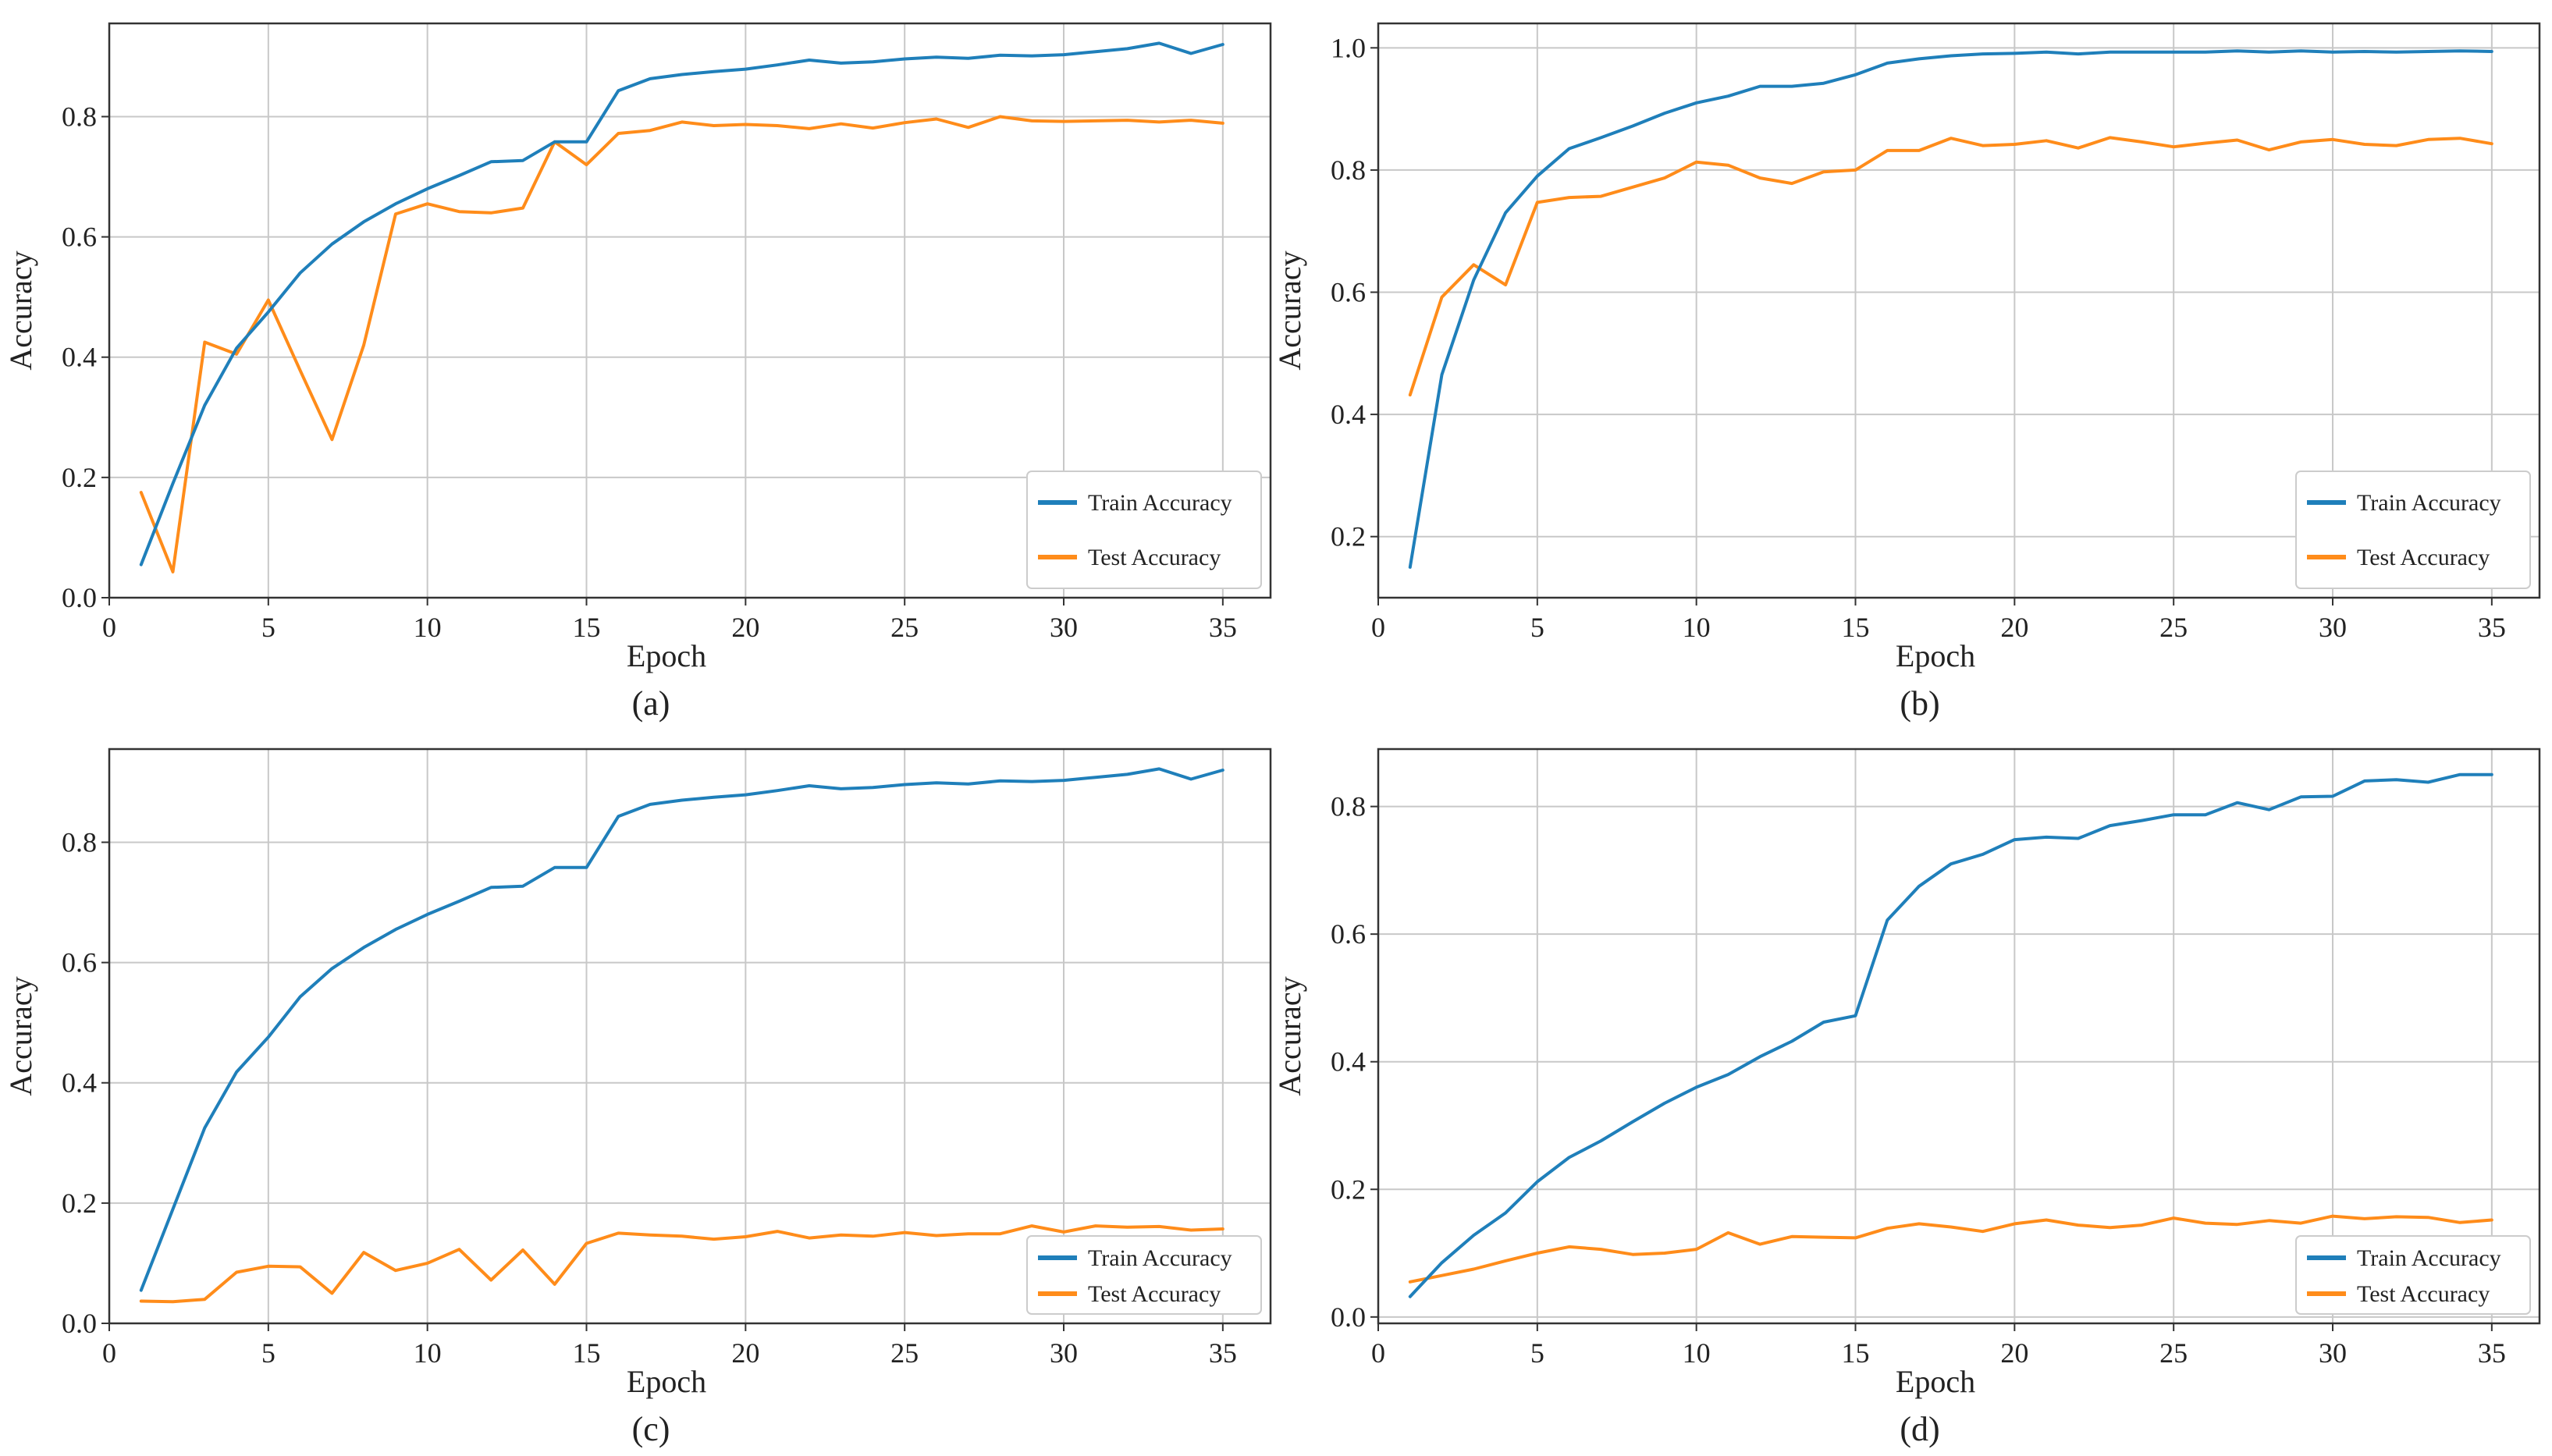 The width and height of the screenshot is (2552, 1456). Describe the element at coordinates (1919, 704) in the screenshot. I see `panel-caption: (b)` at that location.